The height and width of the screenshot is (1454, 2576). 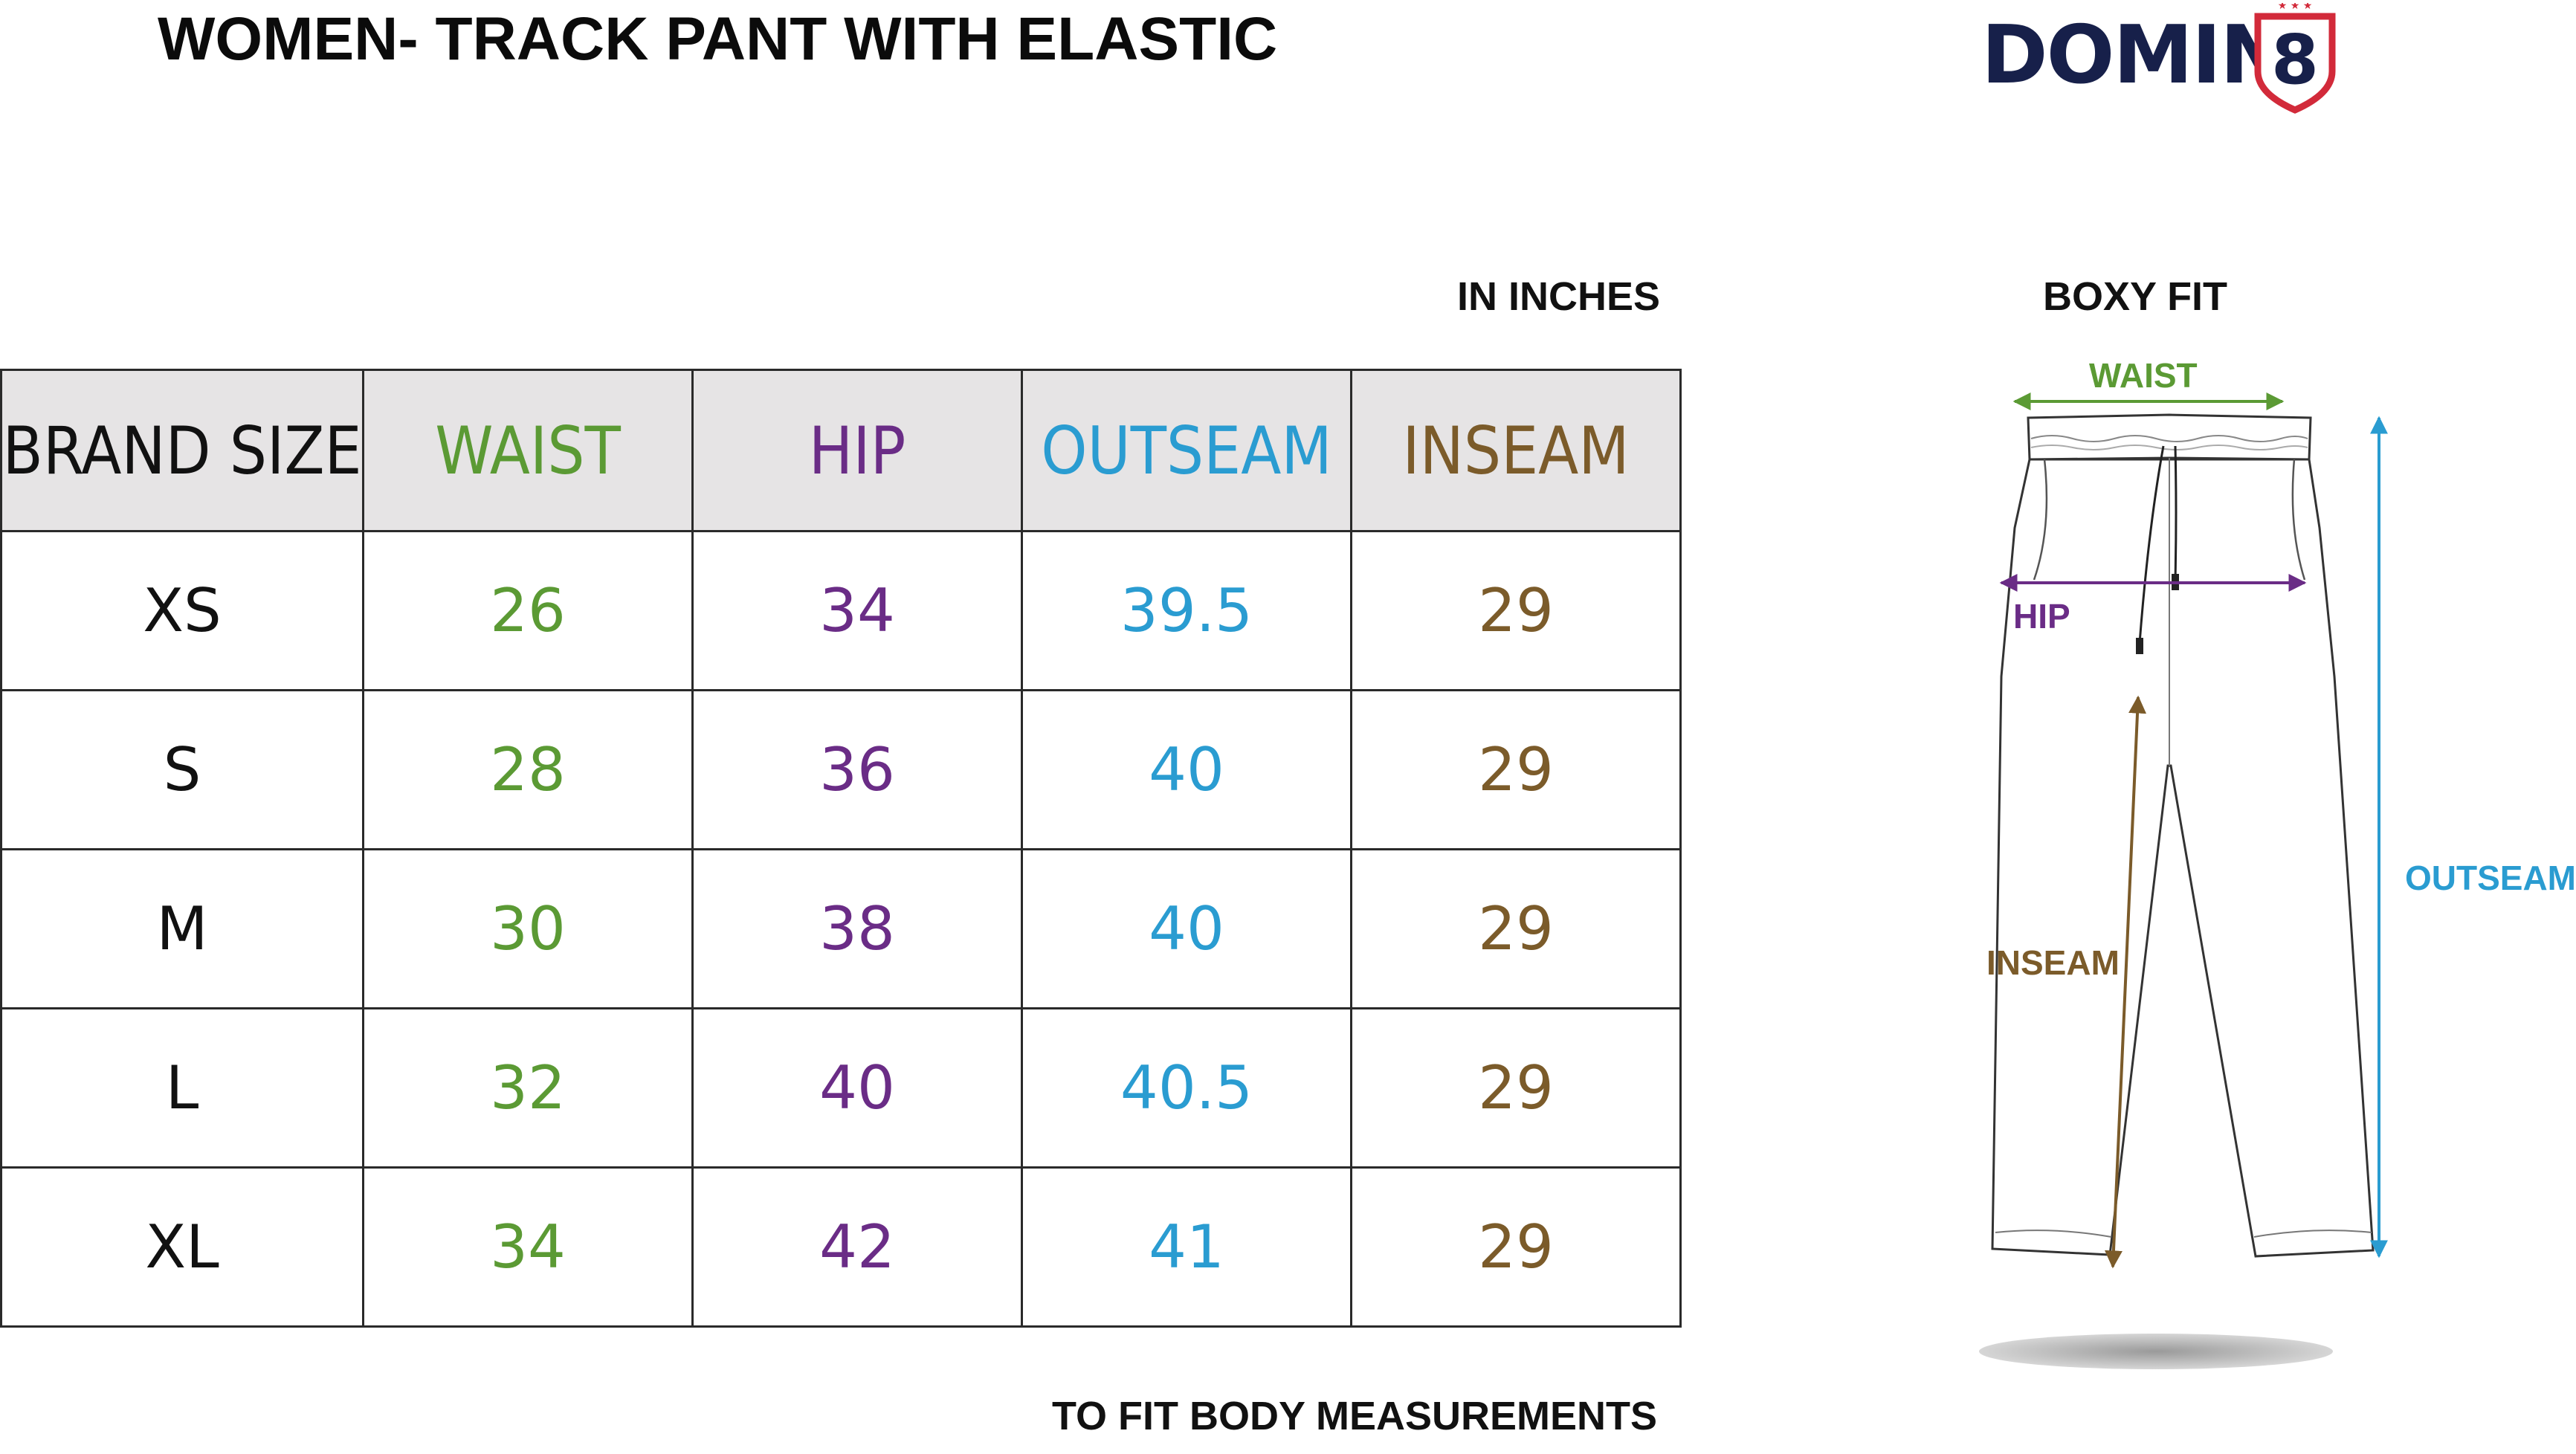 I want to click on cell-waist: 26, so click(x=528, y=610).